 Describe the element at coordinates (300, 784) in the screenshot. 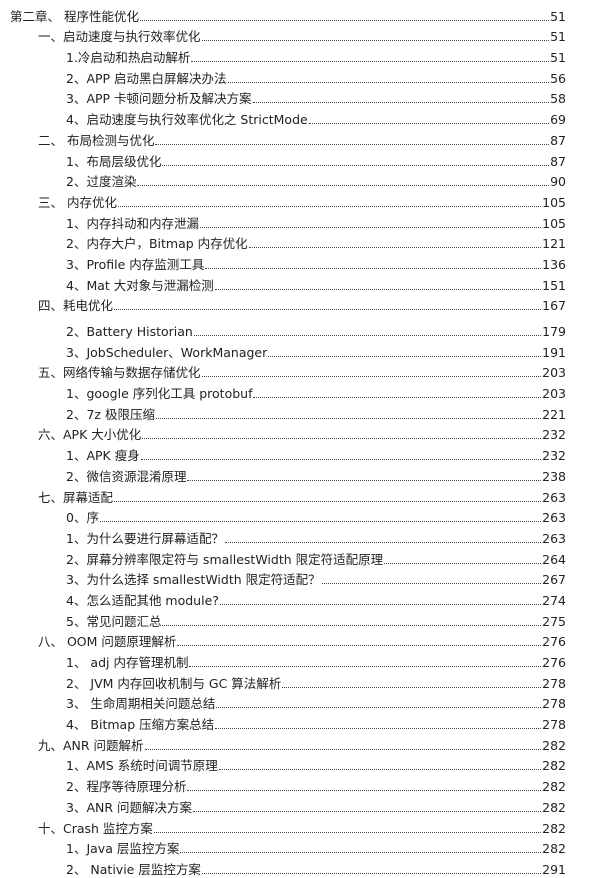

I see `toc-subsection: 2、程序等待原理分析 282` at that location.